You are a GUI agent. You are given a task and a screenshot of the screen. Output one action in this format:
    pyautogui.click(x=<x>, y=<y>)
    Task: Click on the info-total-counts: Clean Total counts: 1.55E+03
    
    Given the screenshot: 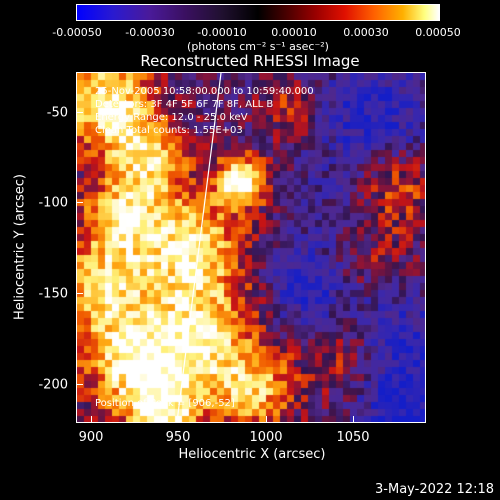 What is the action you would take?
    pyautogui.click(x=169, y=130)
    